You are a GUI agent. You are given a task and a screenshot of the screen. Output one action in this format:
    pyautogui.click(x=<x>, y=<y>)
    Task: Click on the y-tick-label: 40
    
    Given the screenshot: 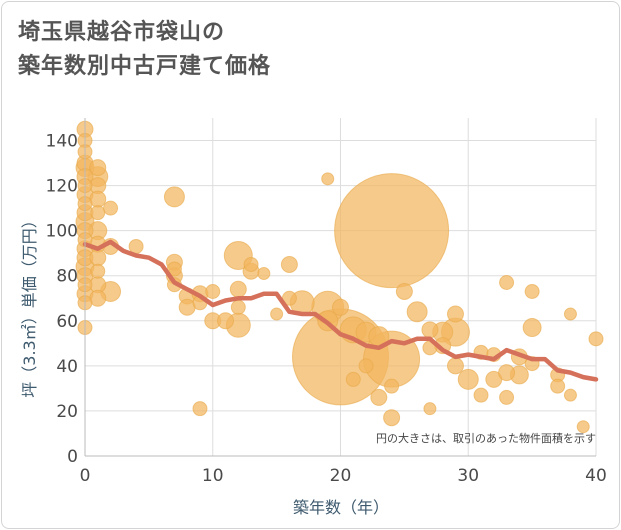 What is the action you would take?
    pyautogui.click(x=67, y=367)
    